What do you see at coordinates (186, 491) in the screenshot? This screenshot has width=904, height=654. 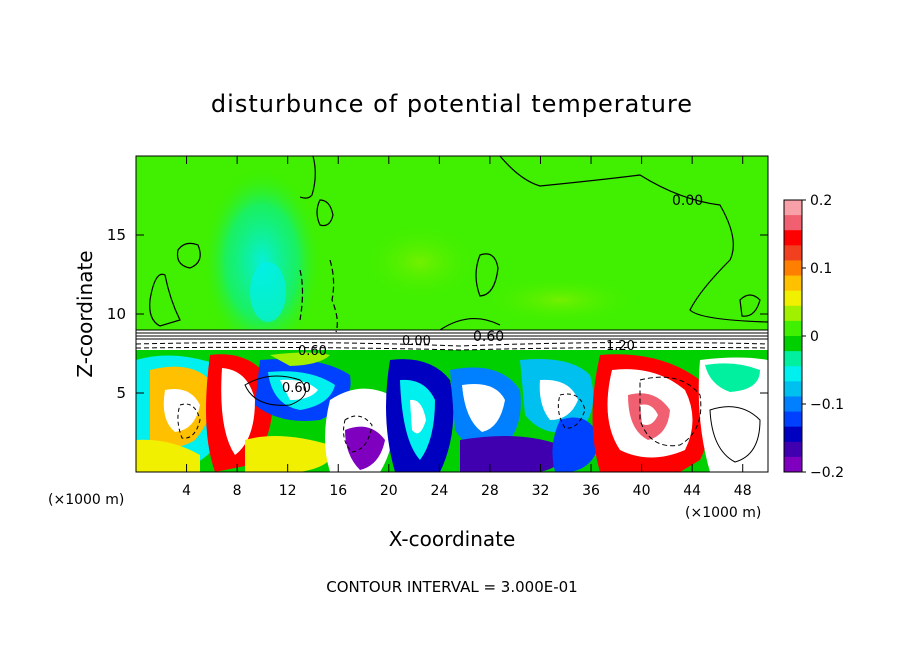 I see `x-tick-label: 4` at bounding box center [186, 491].